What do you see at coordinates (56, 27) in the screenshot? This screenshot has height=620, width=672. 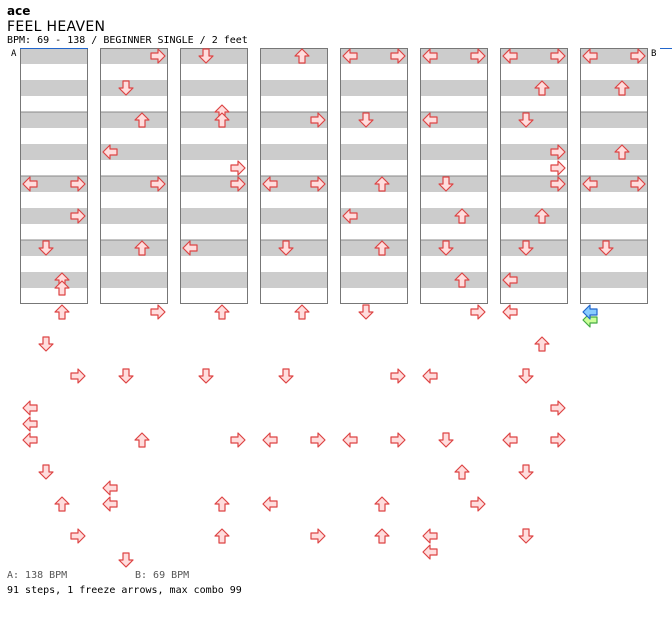 I see `song-title: FEEL HEAVEN` at bounding box center [56, 27].